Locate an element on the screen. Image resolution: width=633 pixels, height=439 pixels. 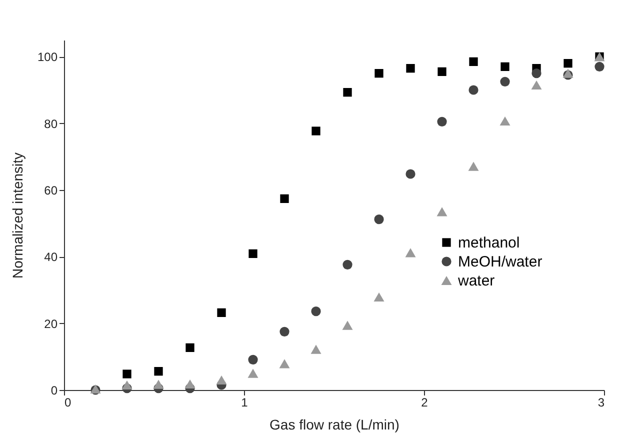
legend-label: MeOH/water is located at coordinates (500, 262).